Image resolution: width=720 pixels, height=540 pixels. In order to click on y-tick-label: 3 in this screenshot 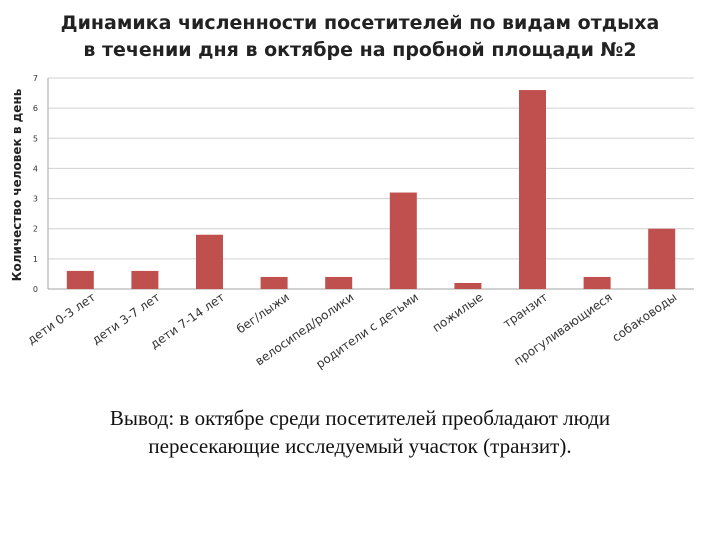, I will do `click(35, 199)`.